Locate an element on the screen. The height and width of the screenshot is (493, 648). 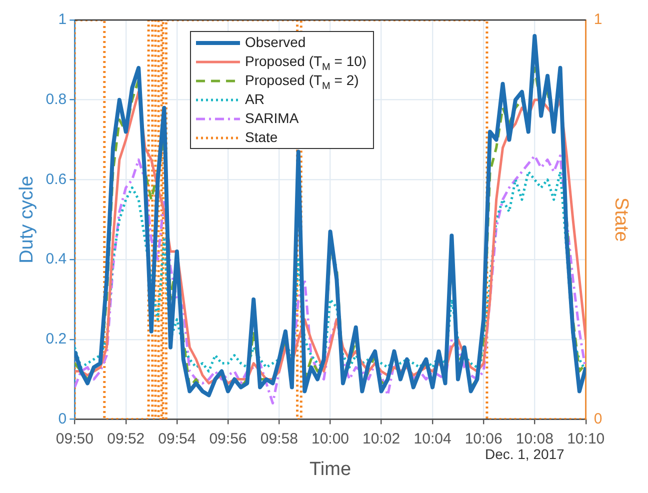
legend-label: AR is located at coordinates (254, 99).